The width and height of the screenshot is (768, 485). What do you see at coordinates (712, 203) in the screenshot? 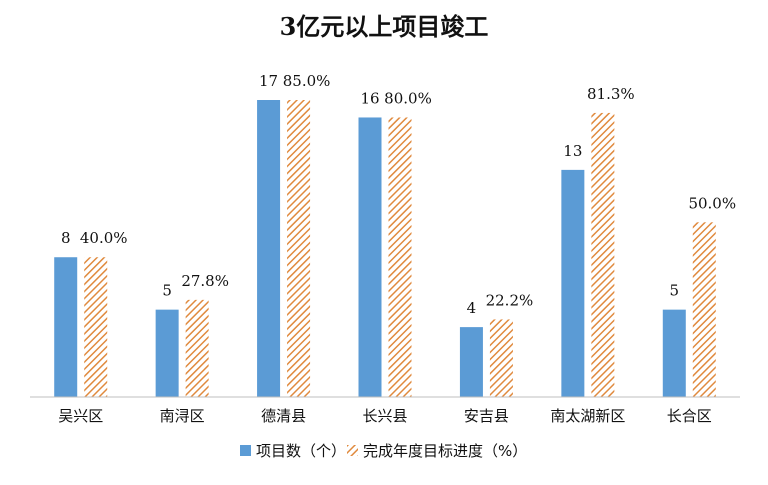
I see `data-label-progress: 50.0%` at bounding box center [712, 203].